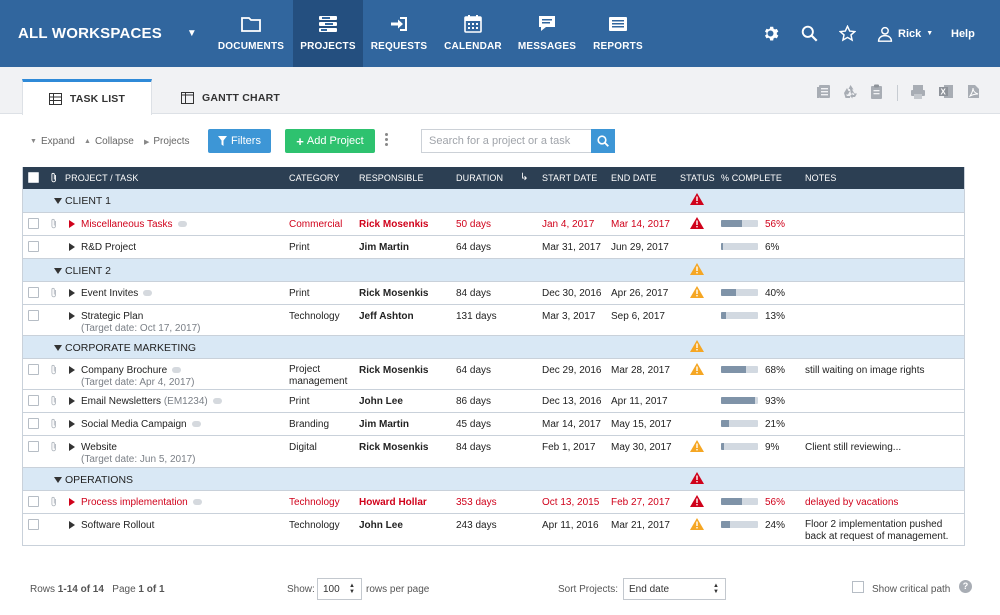  I want to click on help-link: Help, so click(963, 33).